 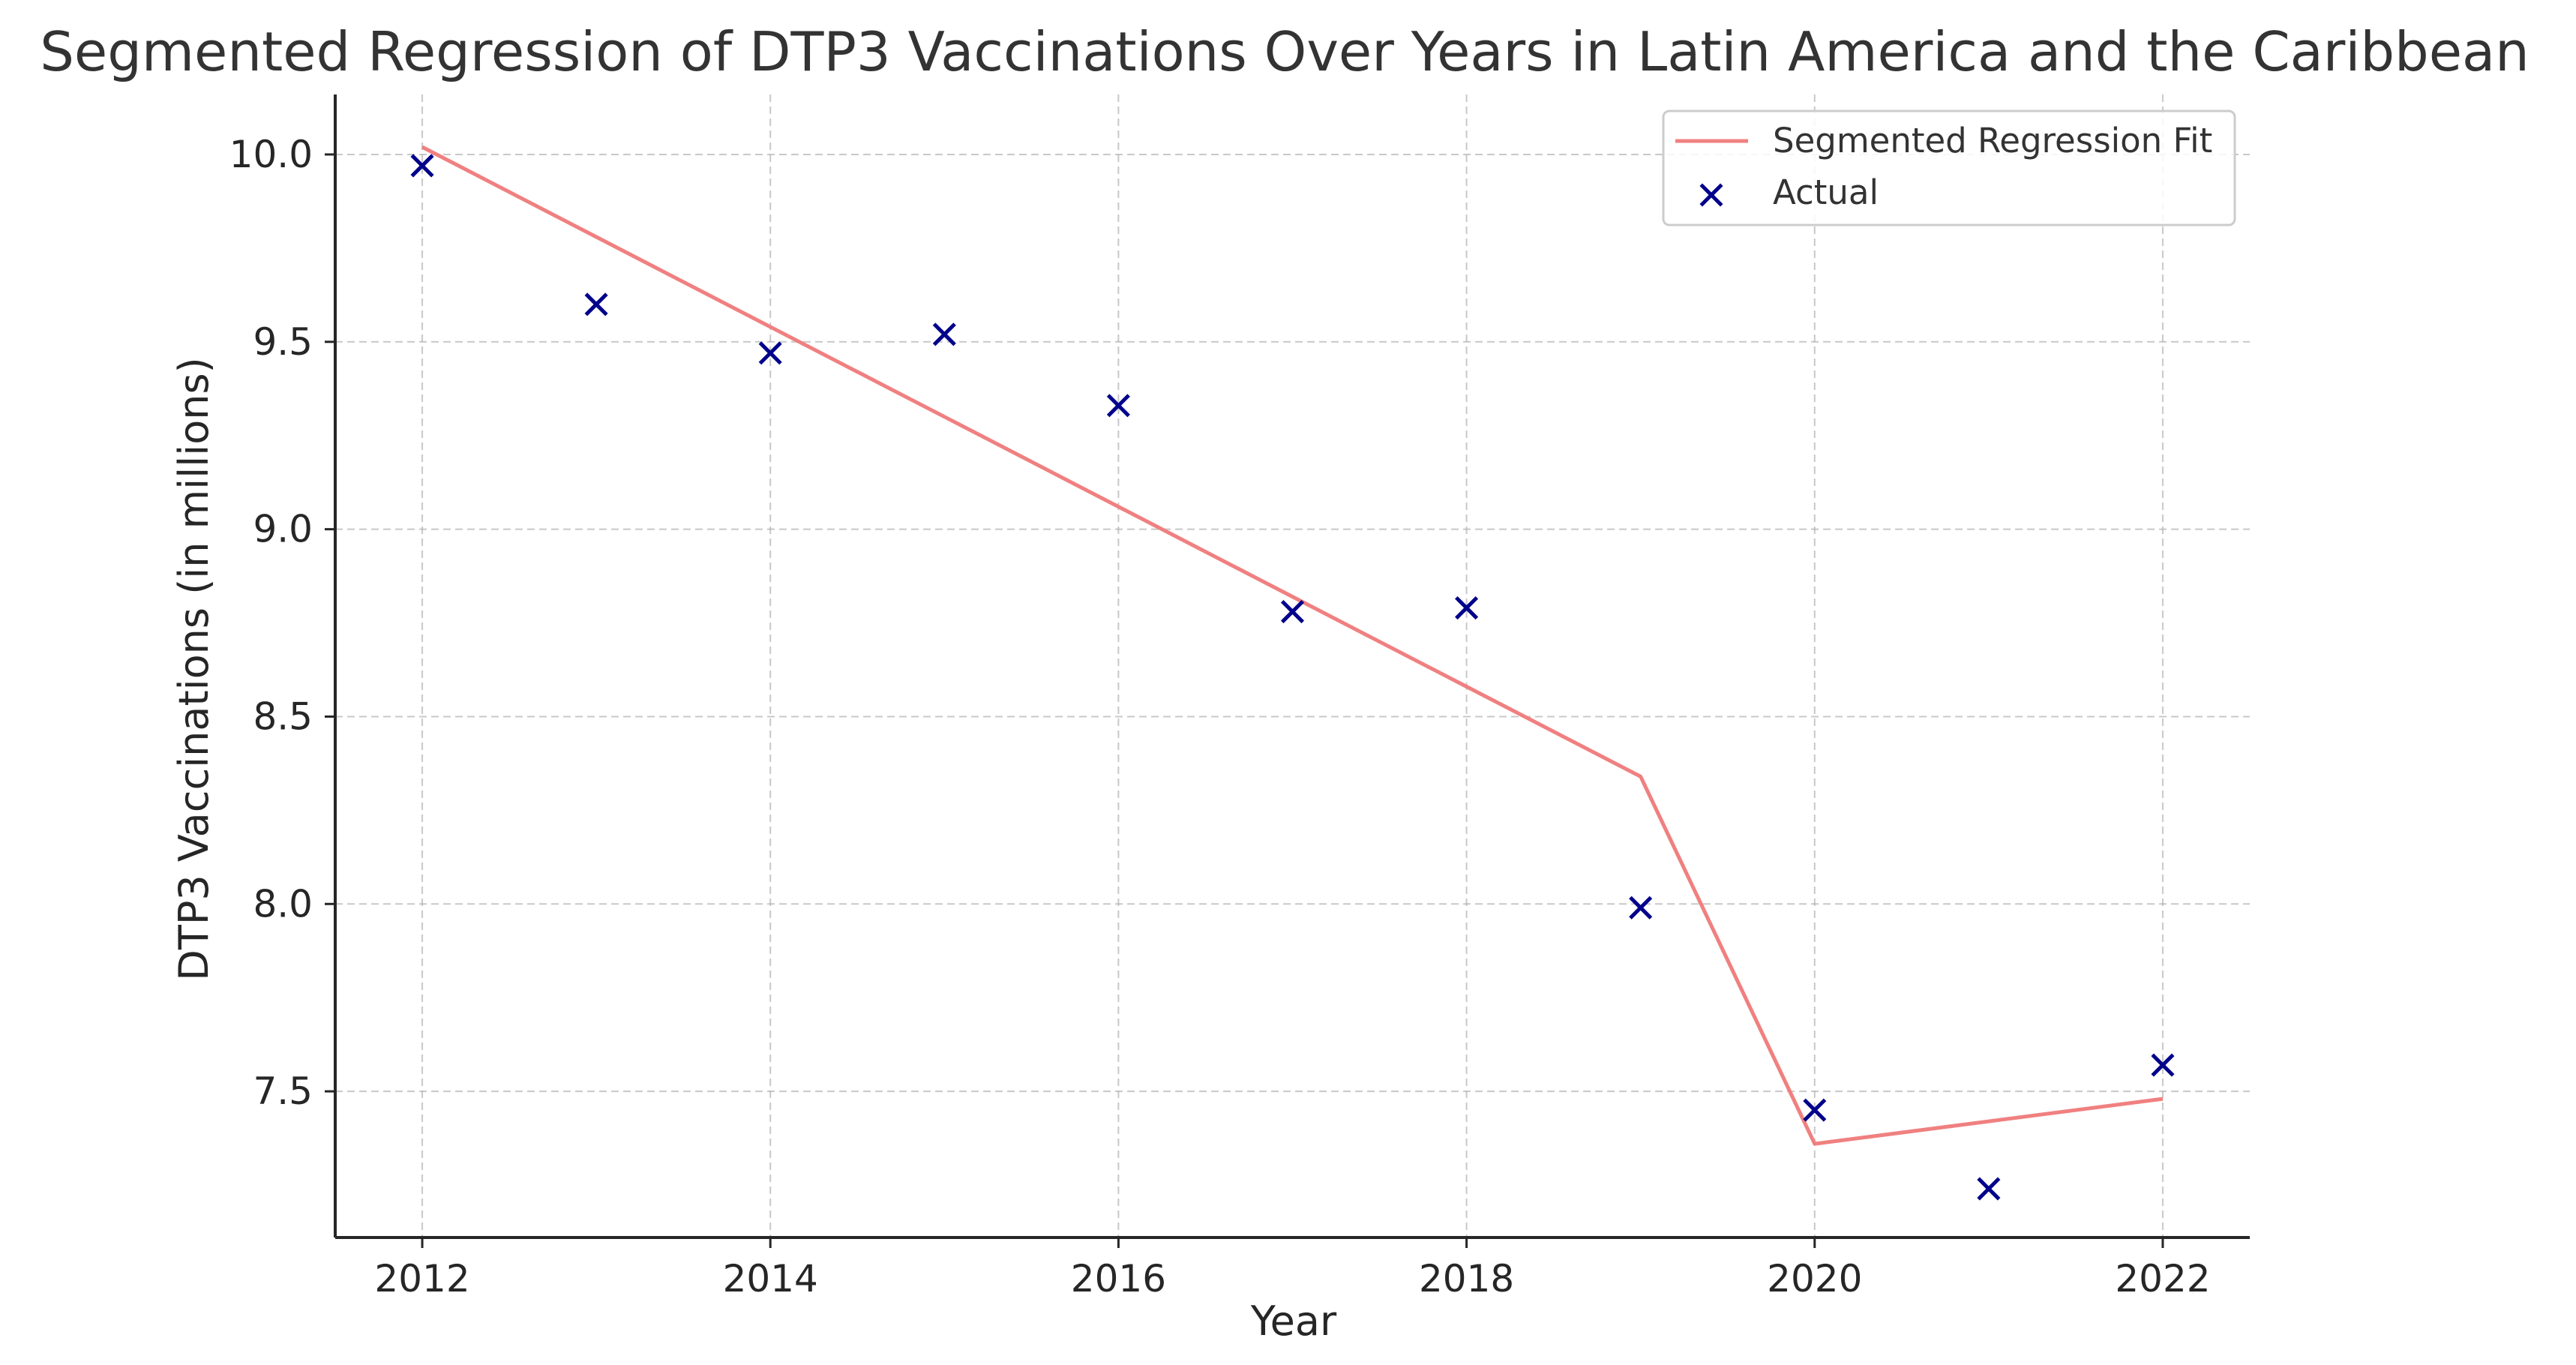 I want to click on legend-label-fit: Segmented Regression Fit, so click(x=1993, y=140).